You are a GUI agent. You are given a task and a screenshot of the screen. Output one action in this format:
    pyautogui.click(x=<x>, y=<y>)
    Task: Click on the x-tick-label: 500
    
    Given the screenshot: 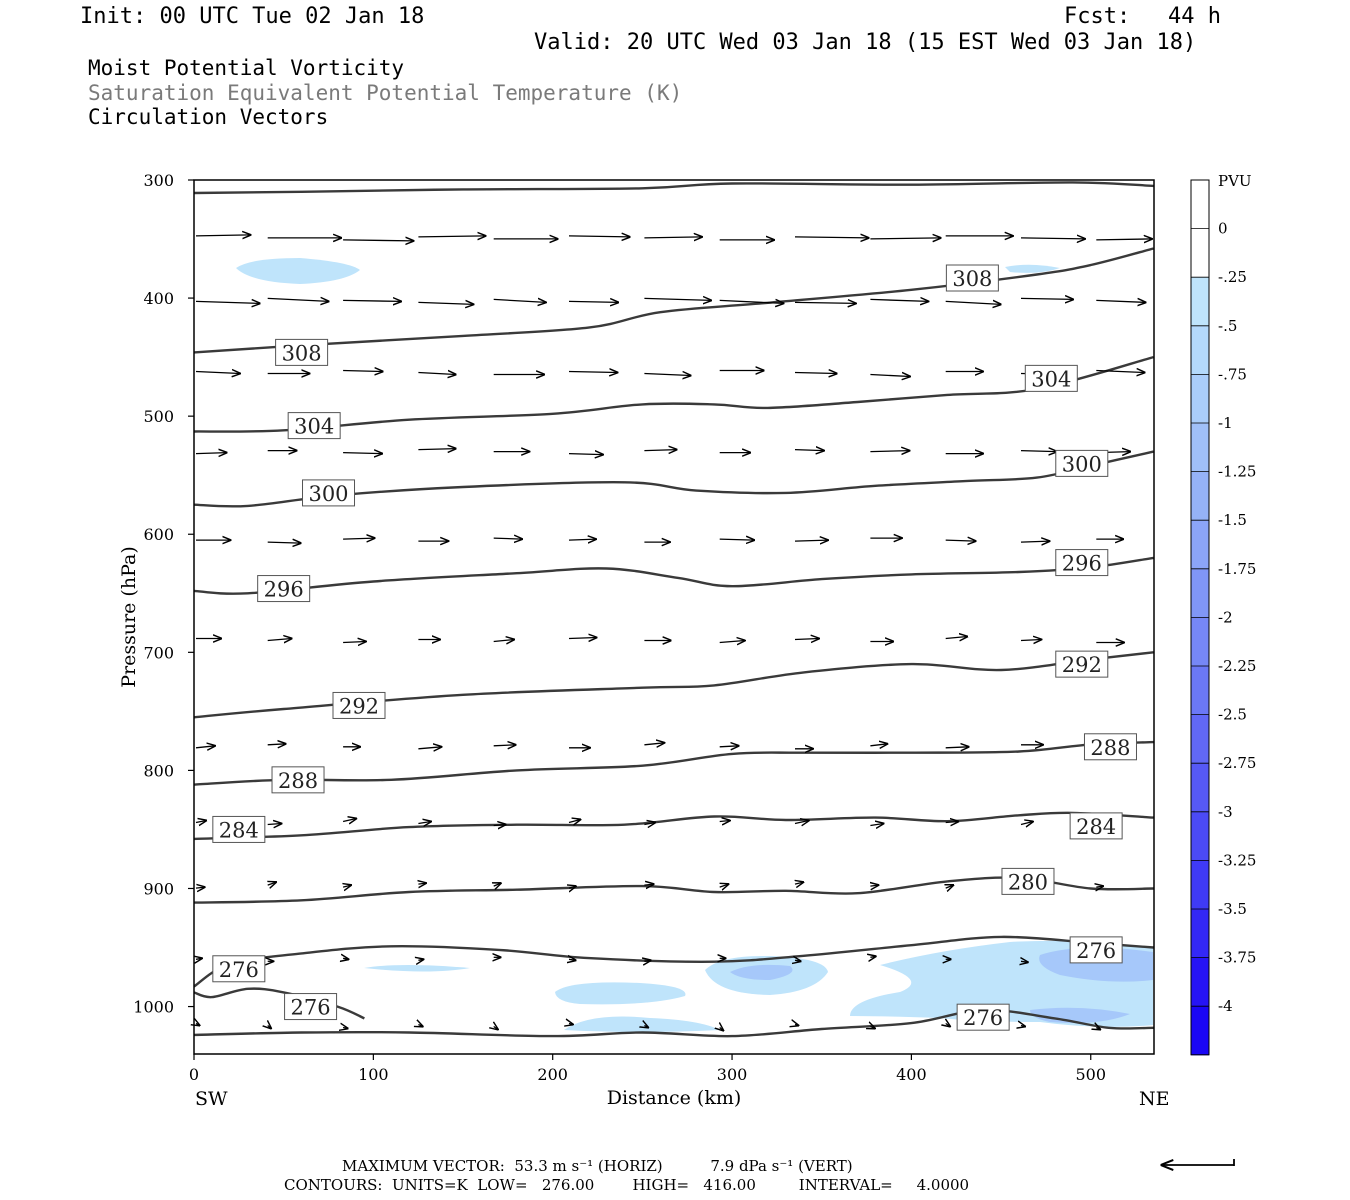 What is the action you would take?
    pyautogui.click(x=1090, y=1074)
    